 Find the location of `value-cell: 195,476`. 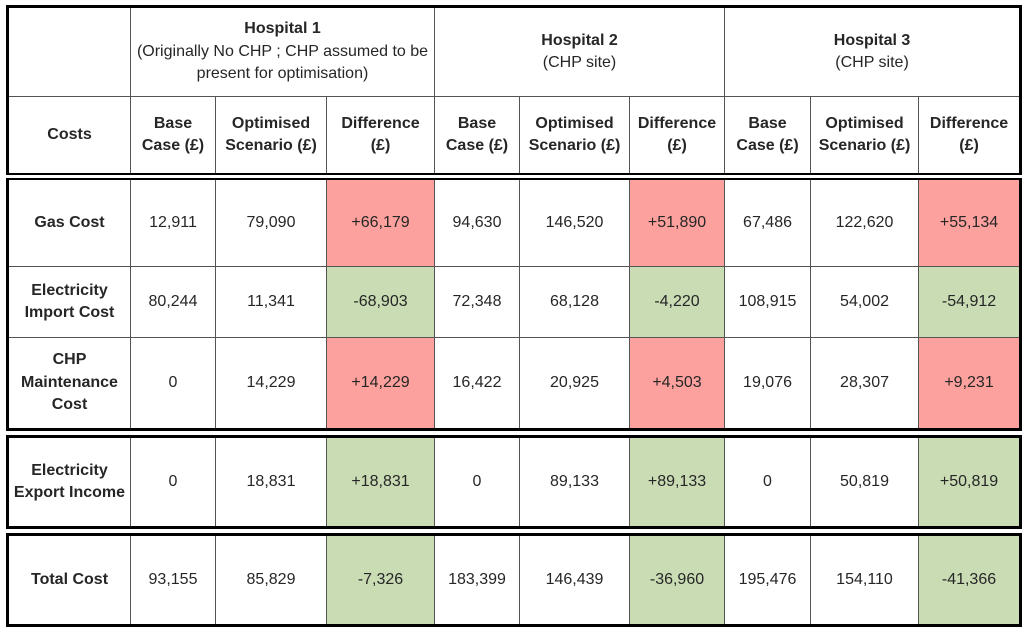

value-cell: 195,476 is located at coordinates (767, 580).